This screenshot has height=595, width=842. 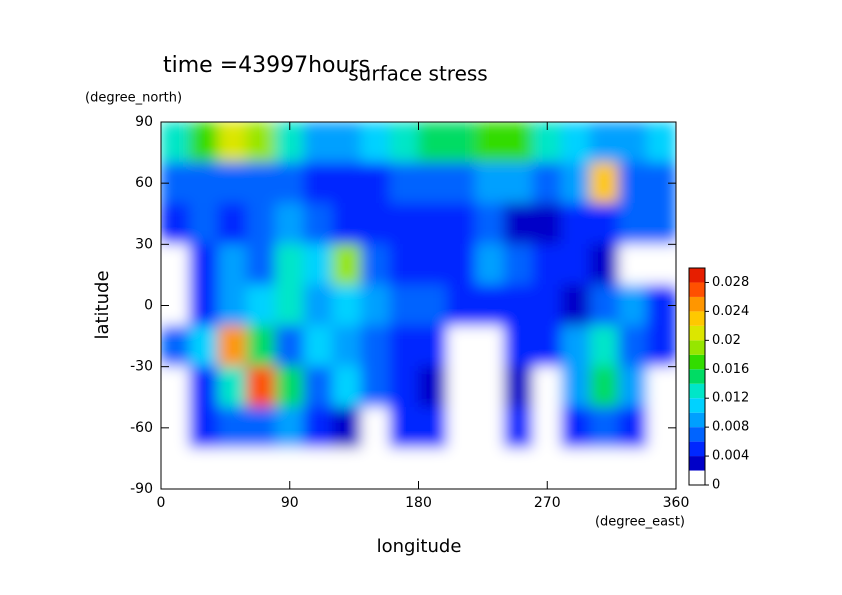 What do you see at coordinates (730, 282) in the screenshot?
I see `colorbar-tick-label: 0.028` at bounding box center [730, 282].